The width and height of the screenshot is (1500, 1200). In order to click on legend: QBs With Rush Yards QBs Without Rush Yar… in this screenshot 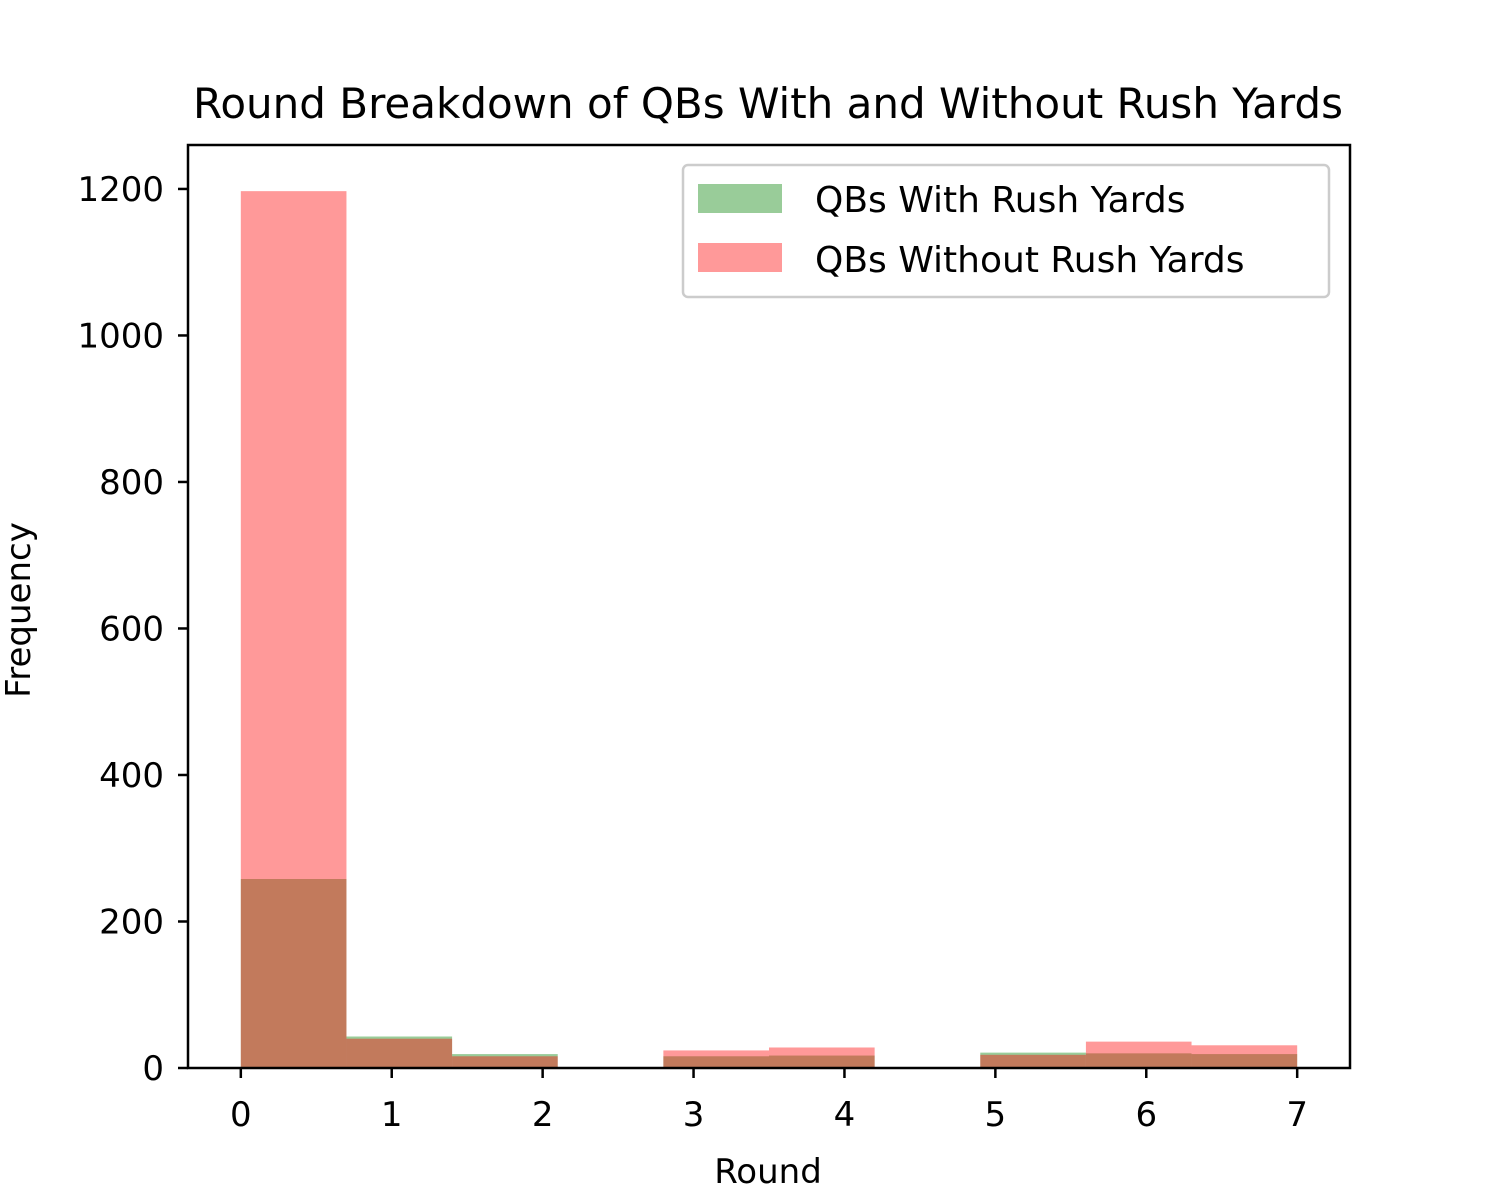, I will do `click(1006, 231)`.